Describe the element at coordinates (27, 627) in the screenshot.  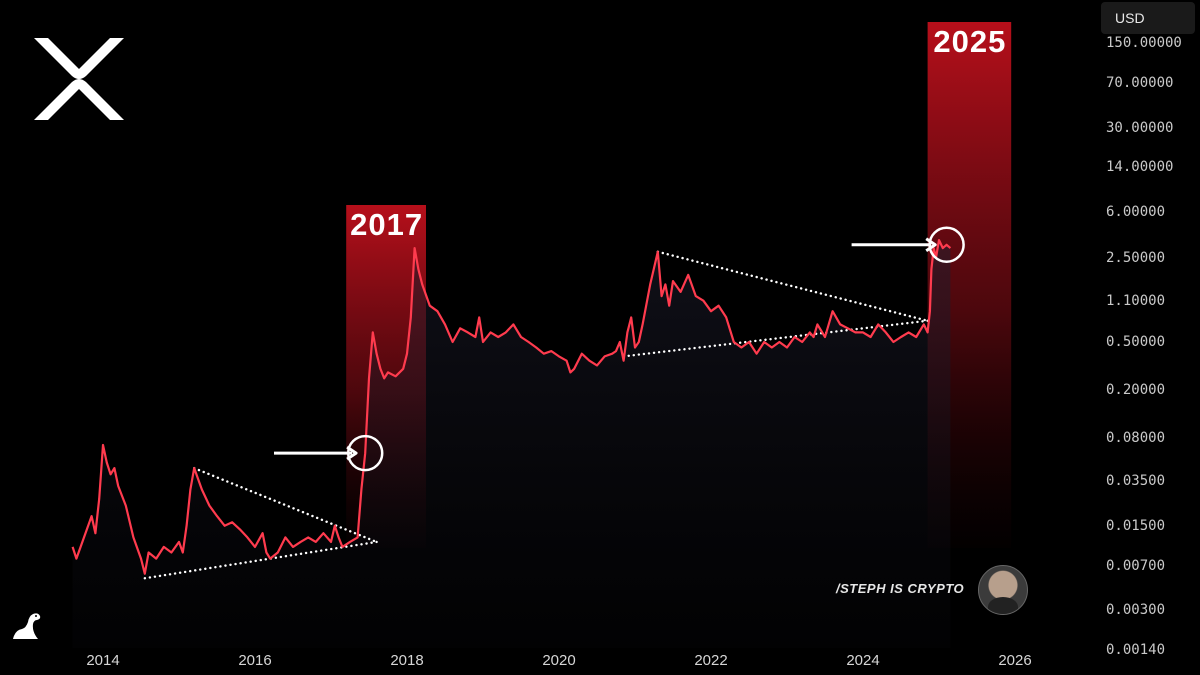
I see `dinosaur-icon` at that location.